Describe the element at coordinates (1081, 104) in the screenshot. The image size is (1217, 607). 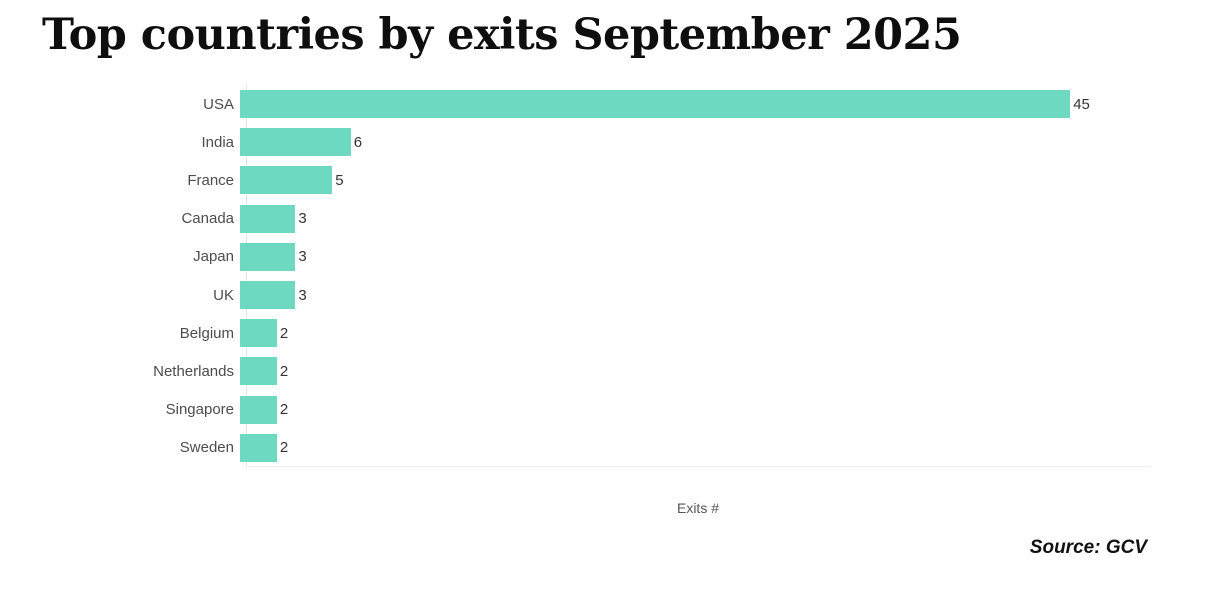
I see `value-label: 45` at that location.